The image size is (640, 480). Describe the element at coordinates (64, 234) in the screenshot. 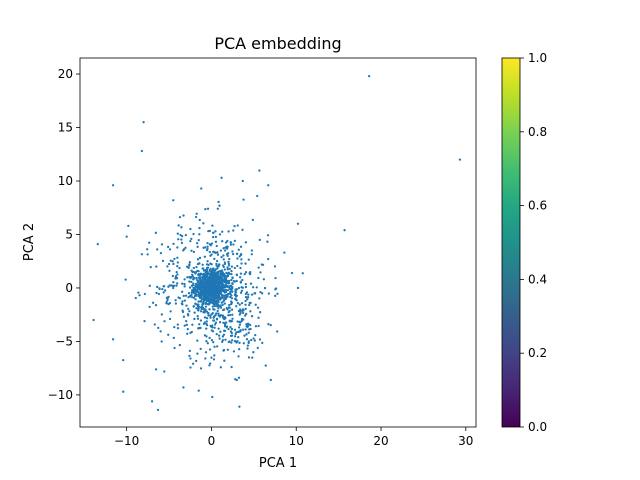

I see `y-axis: −10−505101520` at that location.